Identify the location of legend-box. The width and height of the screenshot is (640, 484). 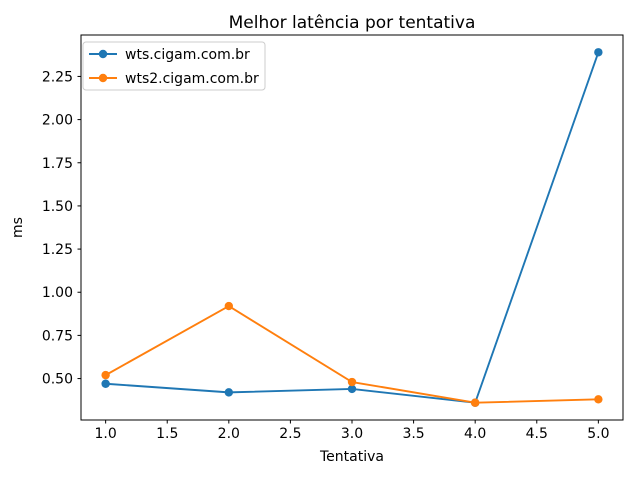
(174, 66).